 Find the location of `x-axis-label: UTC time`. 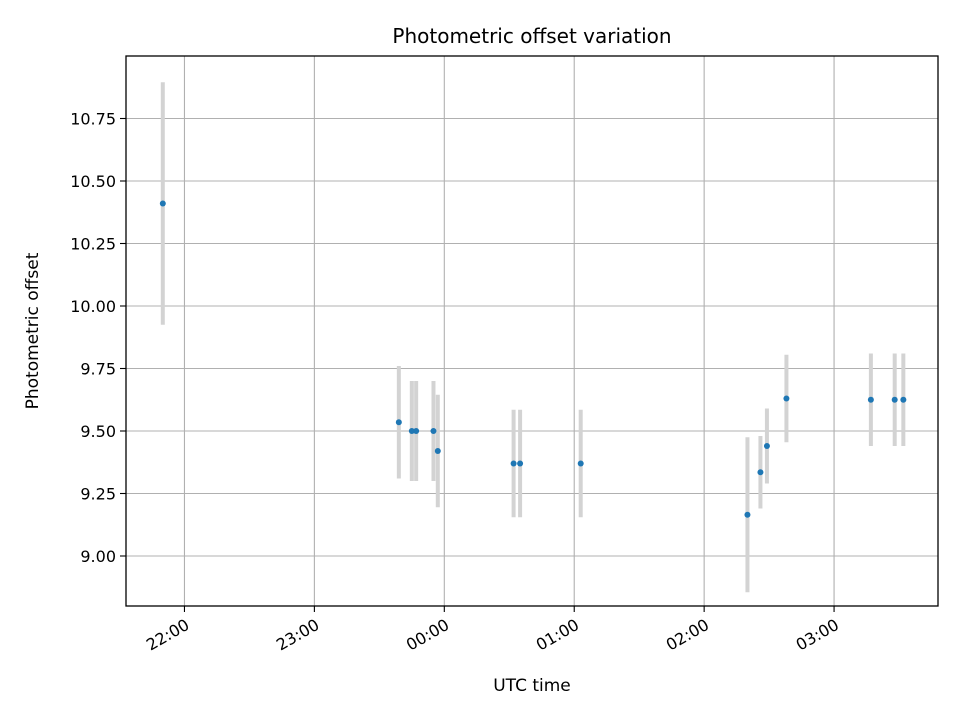

x-axis-label: UTC time is located at coordinates (532, 686).